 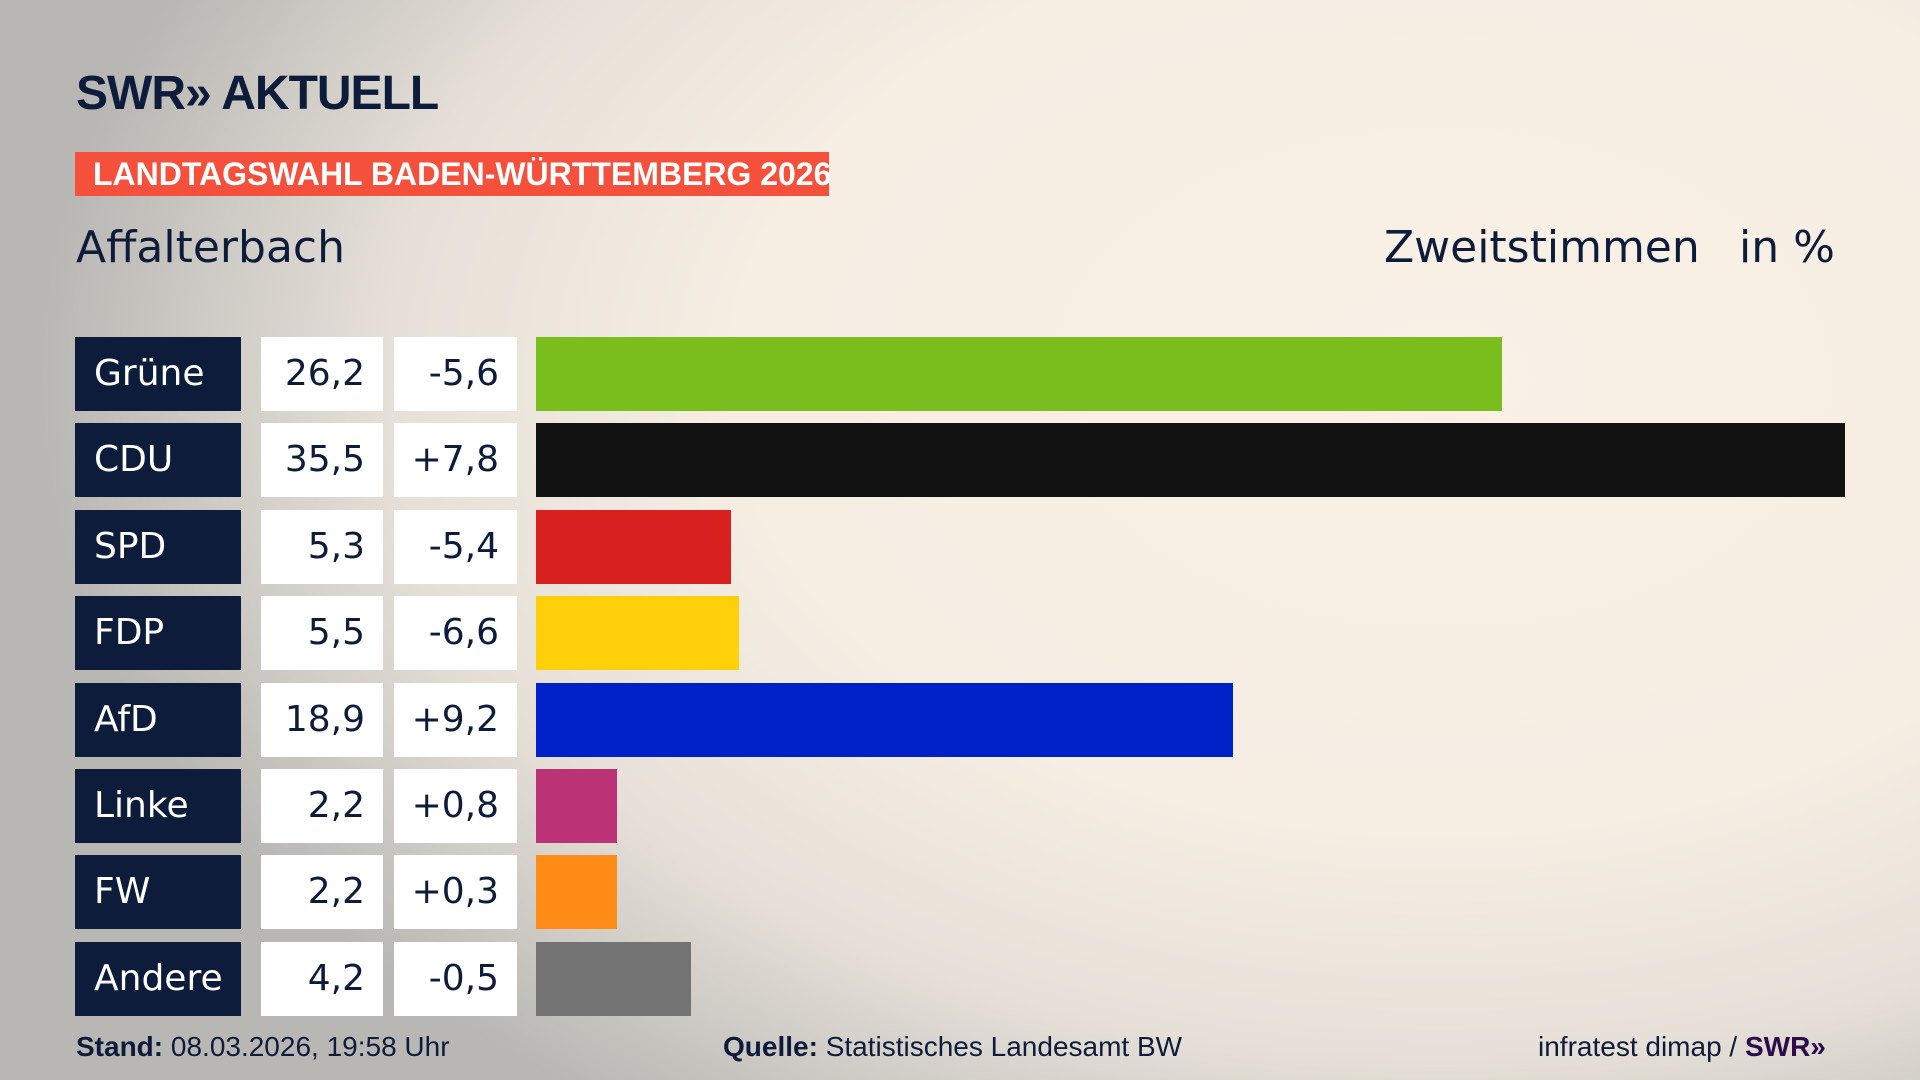 I want to click on result-row: SPD 5,3 -5,4, so click(x=960, y=546).